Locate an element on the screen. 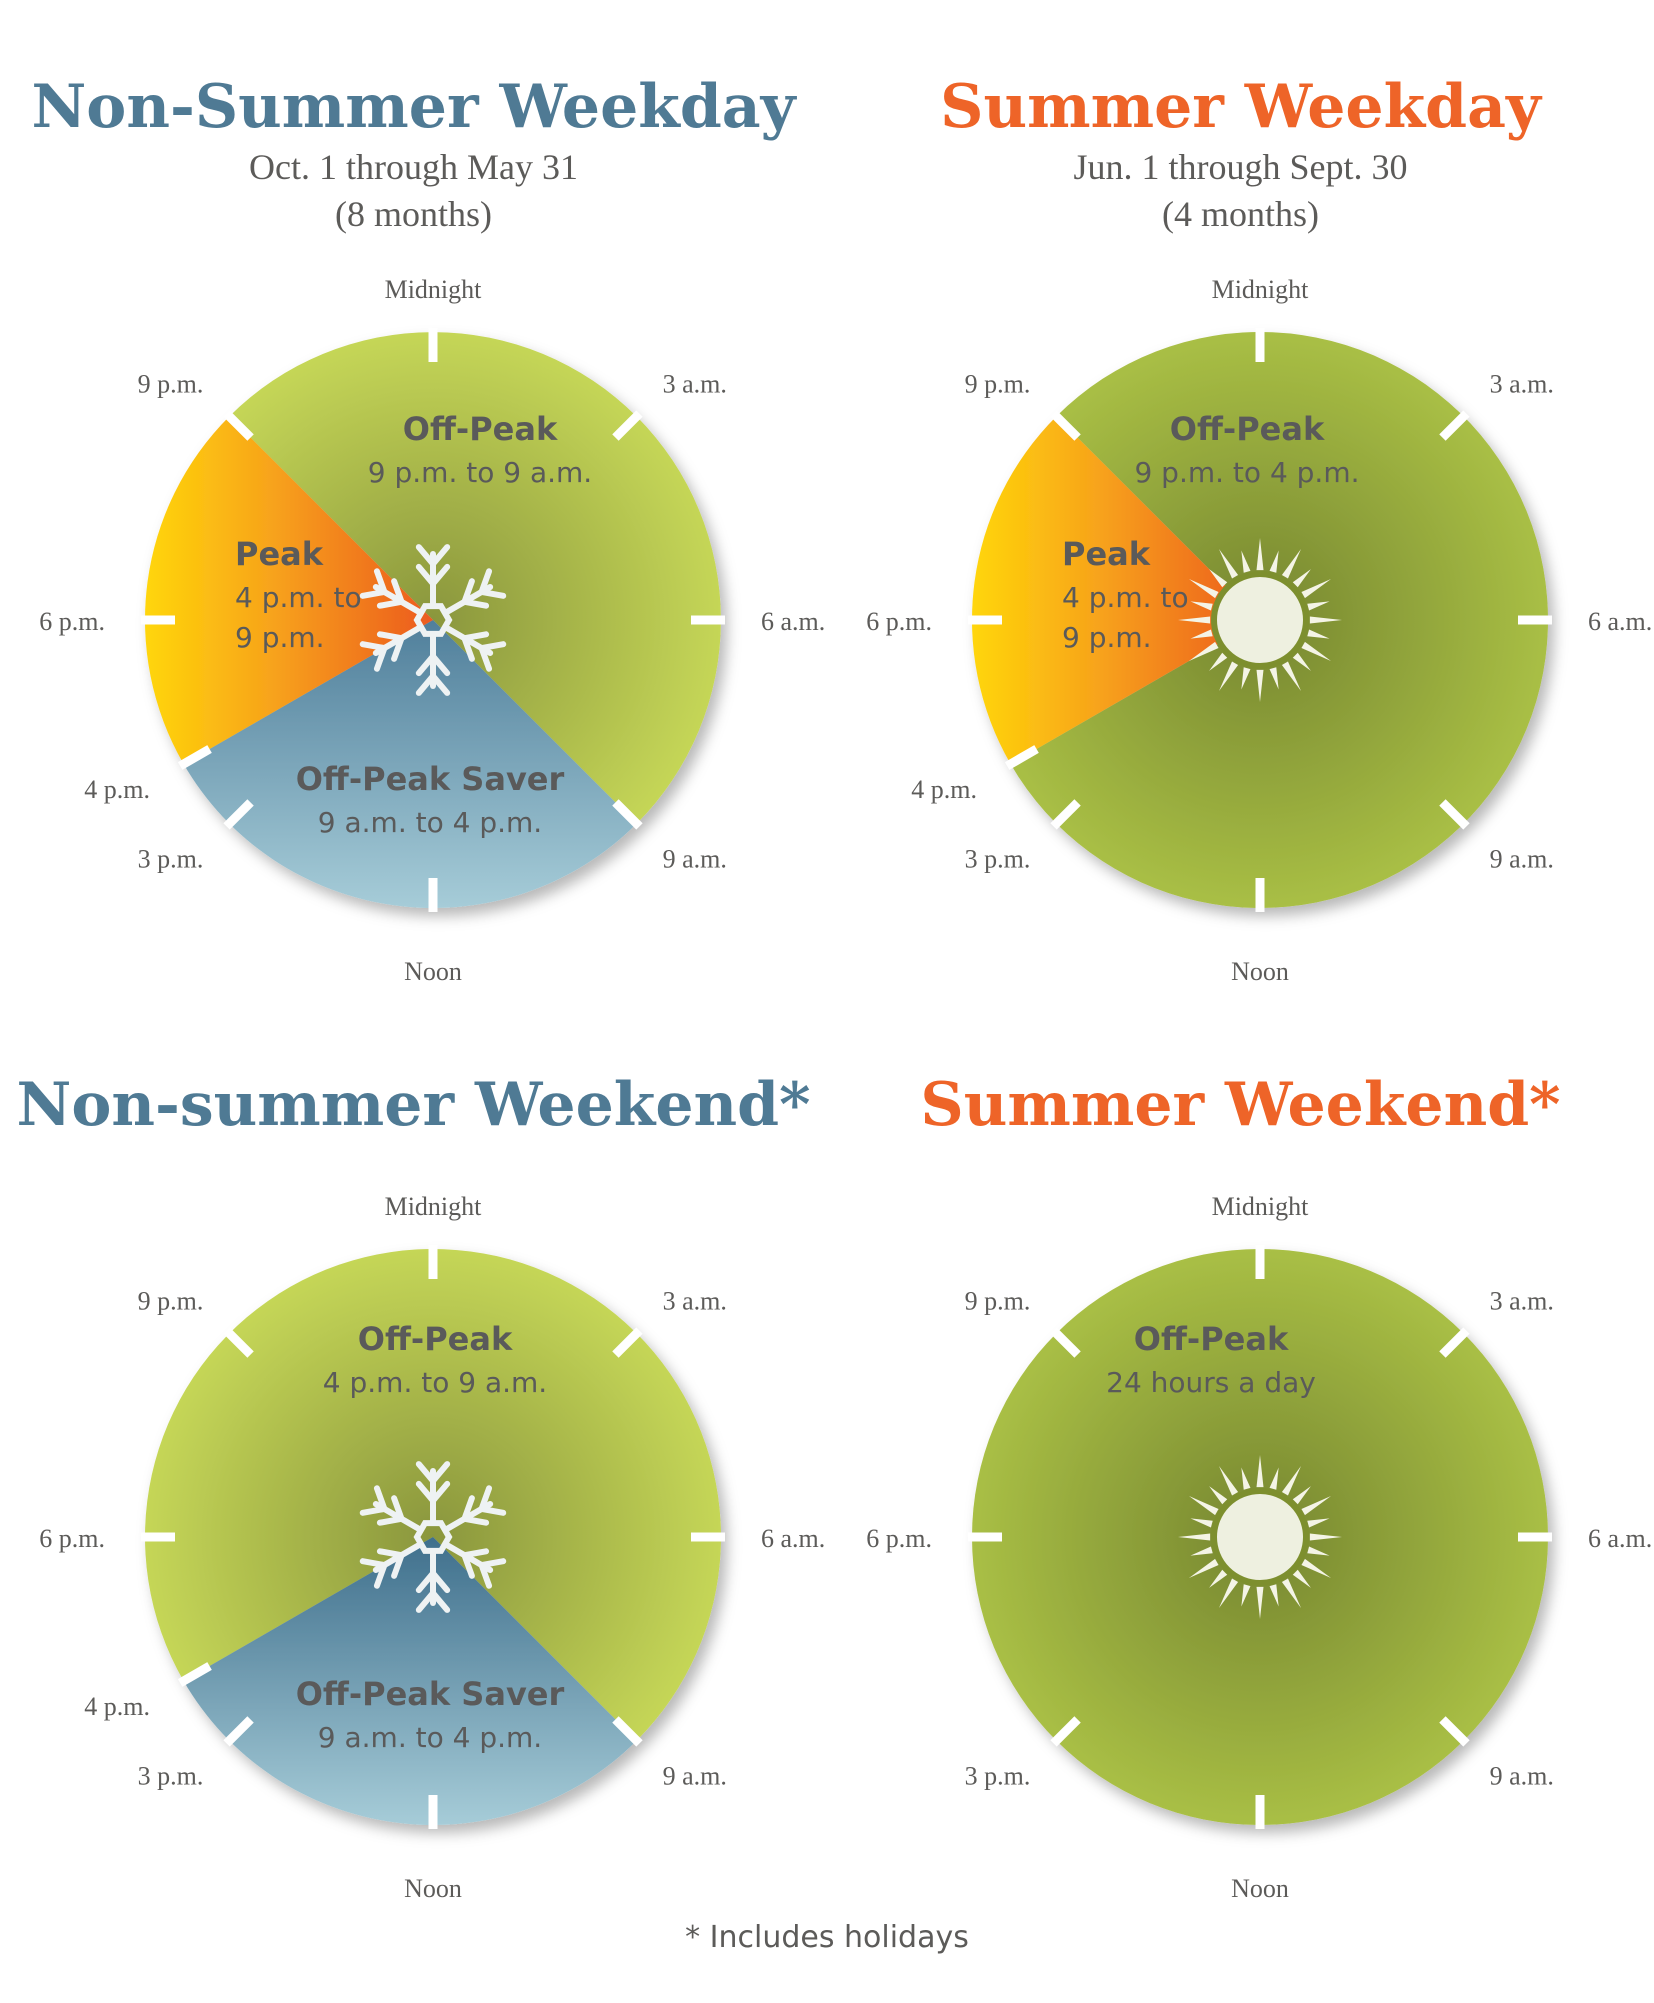  segment-range: 24 hours a day is located at coordinates (1211, 1382).